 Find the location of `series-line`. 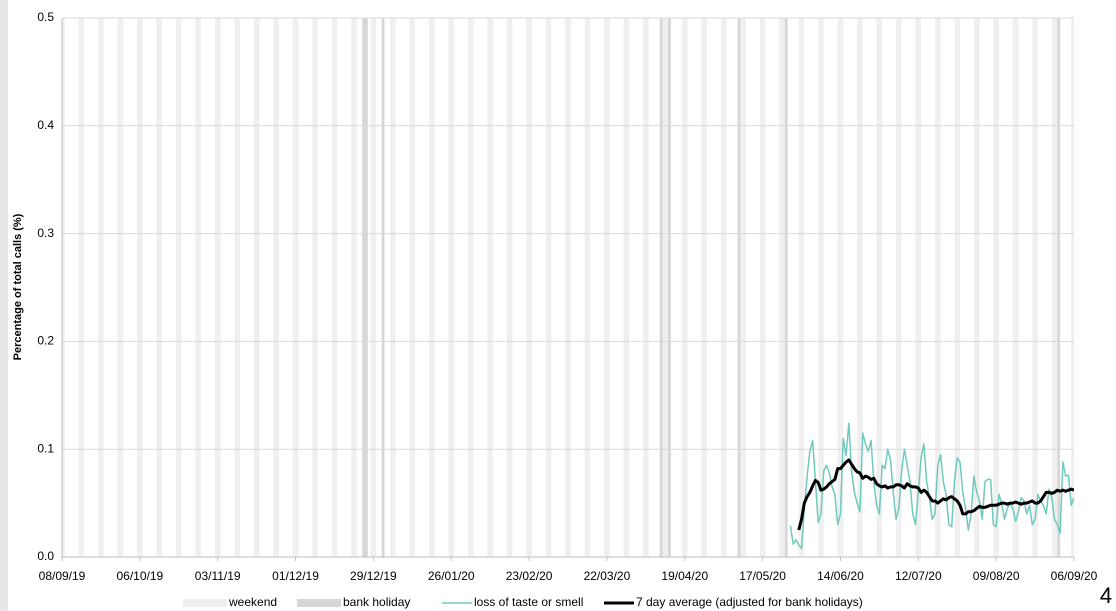

series-line is located at coordinates (935, 494).